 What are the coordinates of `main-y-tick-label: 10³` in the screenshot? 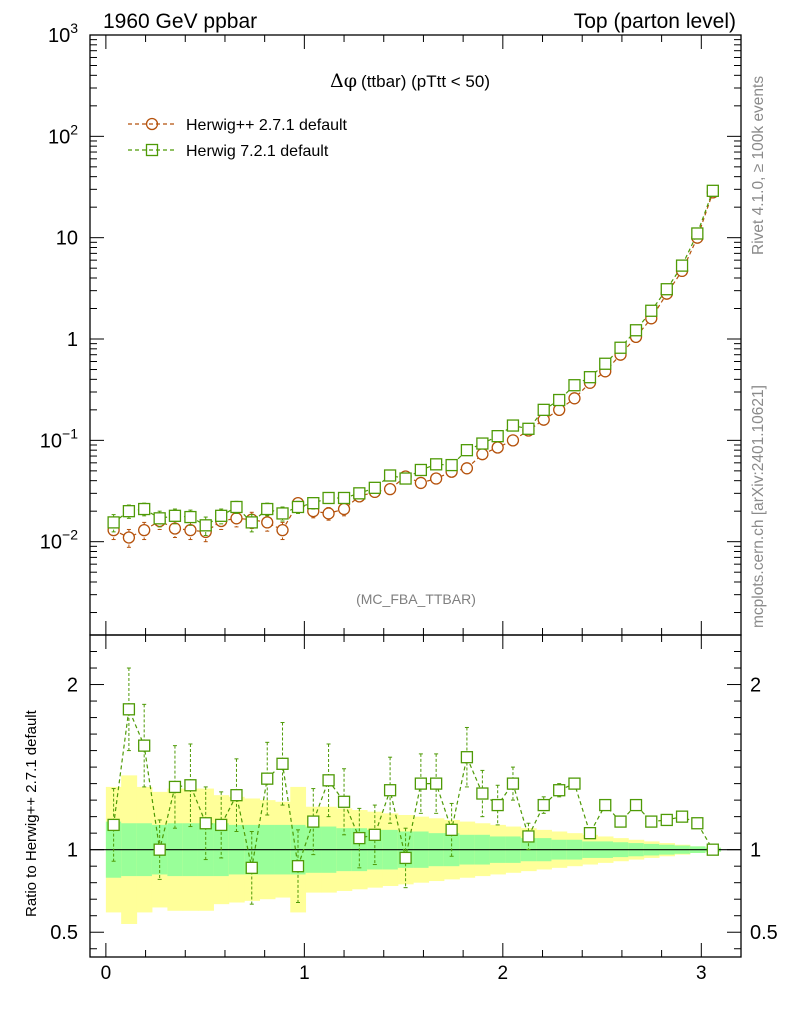 It's located at (63, 33).